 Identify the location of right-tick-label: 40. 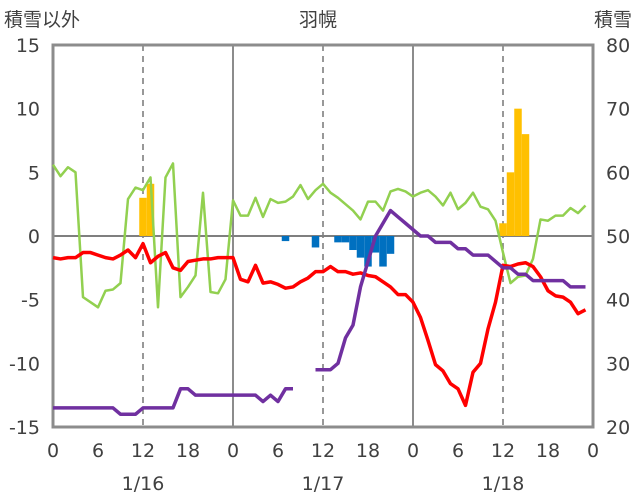
(618, 301).